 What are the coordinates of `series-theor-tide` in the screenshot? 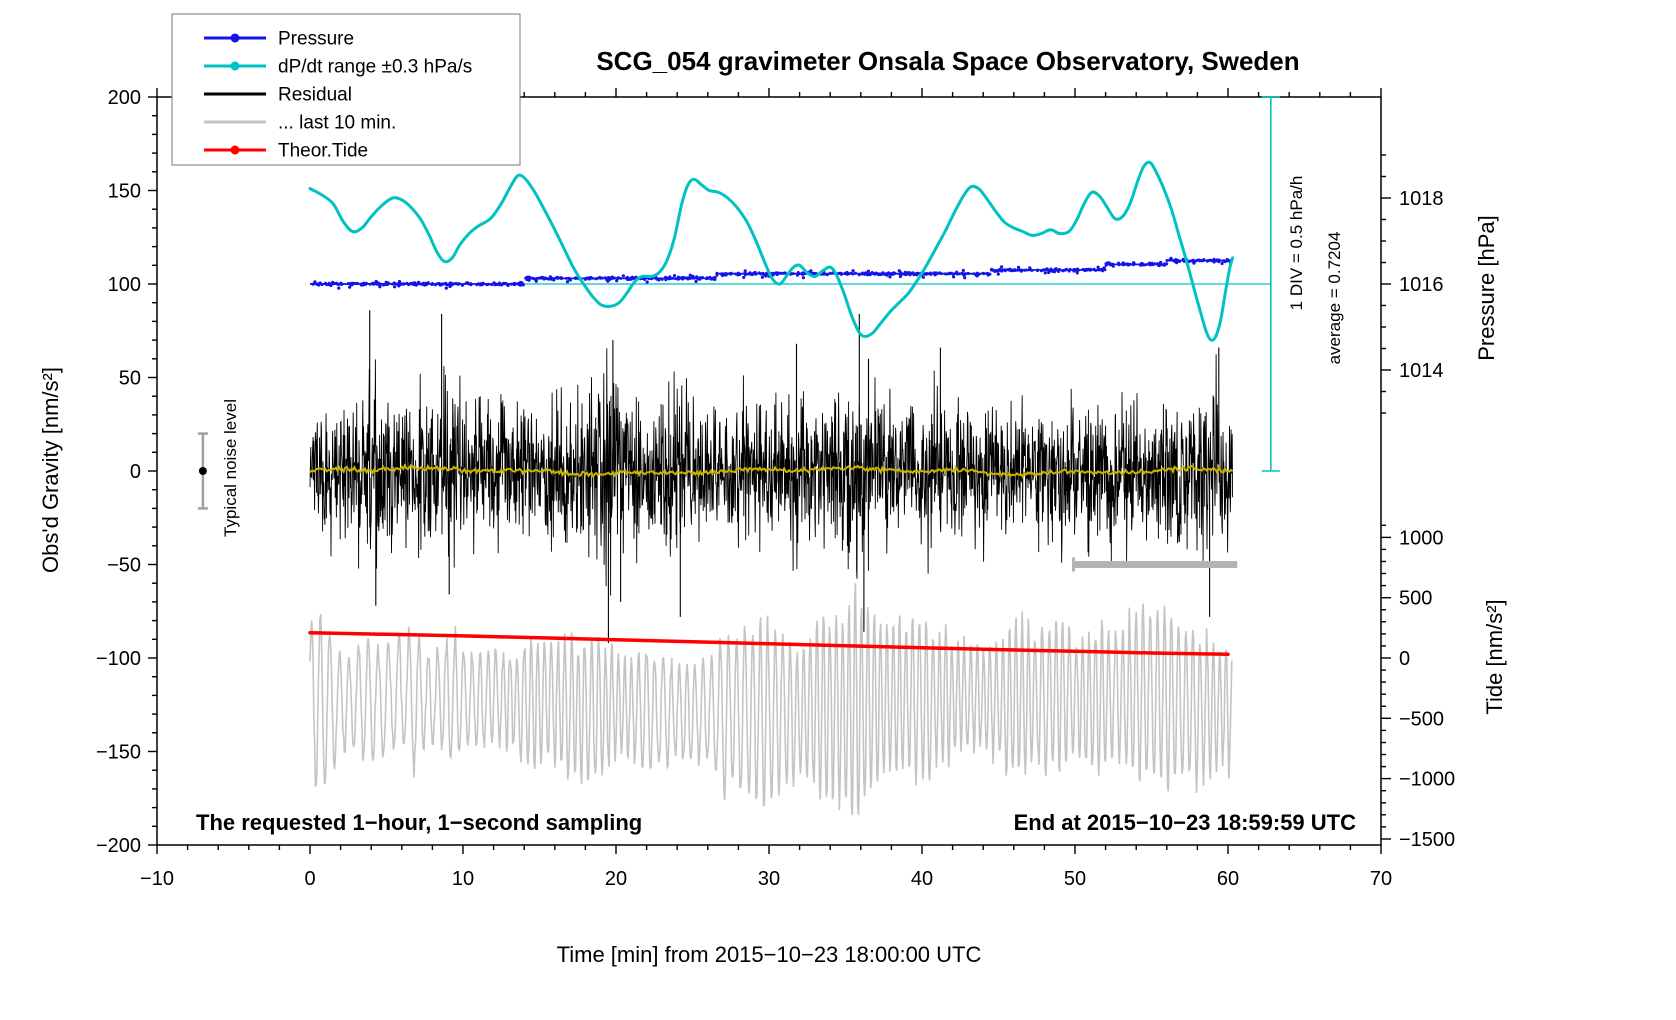 It's located at (769, 644).